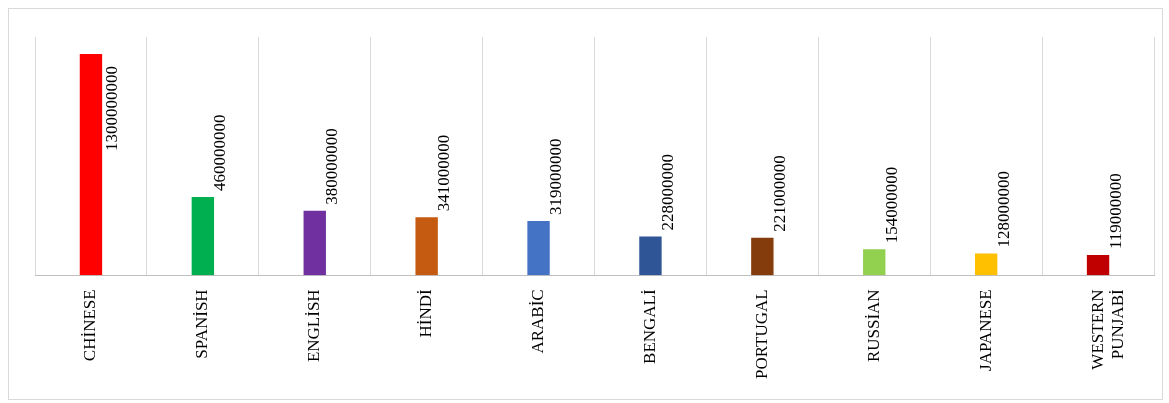 This screenshot has width=1169, height=403. Describe the element at coordinates (1115, 211) in the screenshot. I see `data-label: 119000000` at that location.